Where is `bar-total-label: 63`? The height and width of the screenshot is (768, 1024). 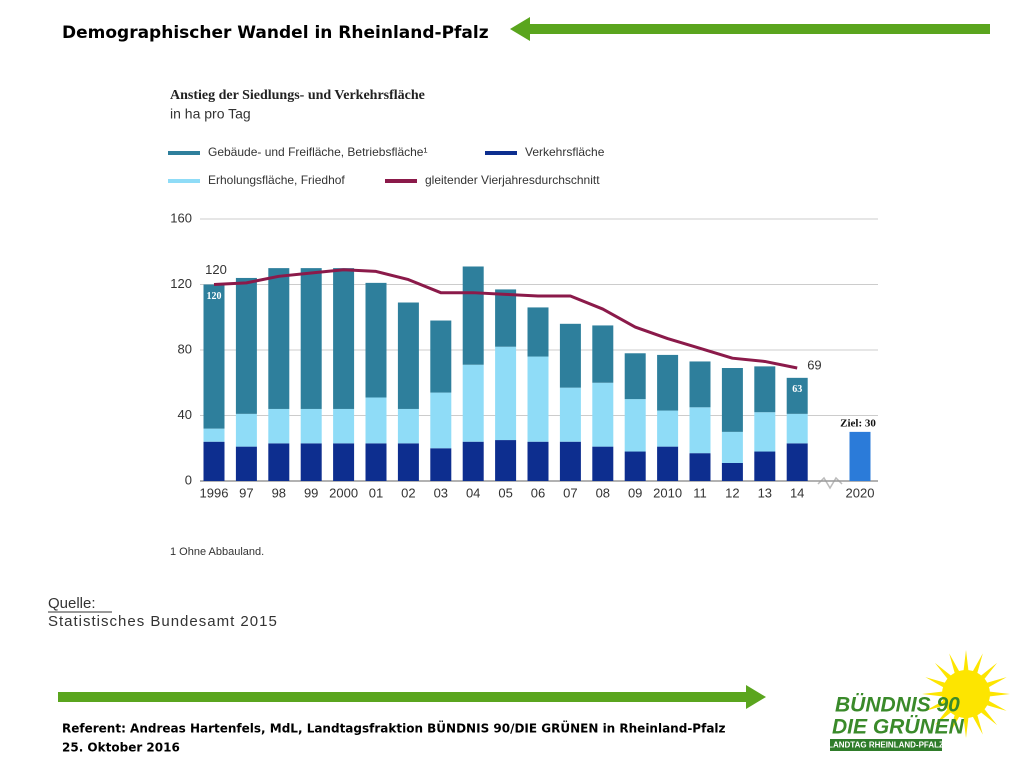 bar-total-label: 63 is located at coordinates (797, 389).